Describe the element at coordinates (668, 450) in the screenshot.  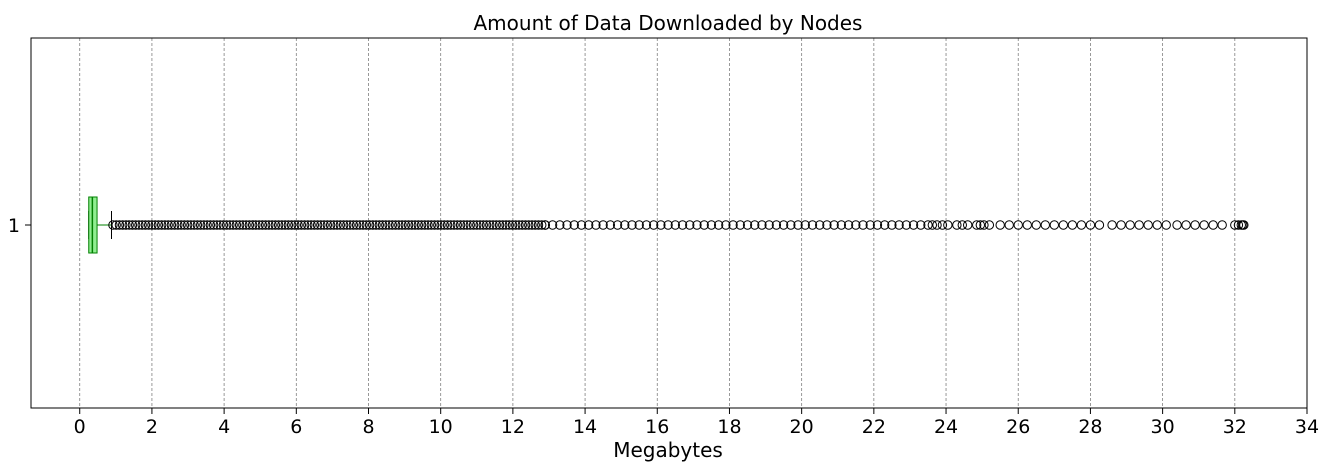
I see `x-axis-label: Megabytes` at that location.